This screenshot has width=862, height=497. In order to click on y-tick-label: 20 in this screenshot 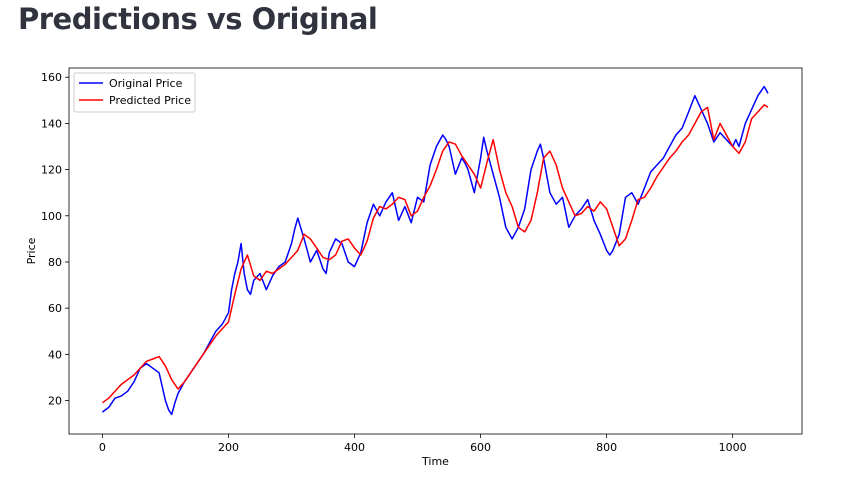, I will do `click(55, 401)`.